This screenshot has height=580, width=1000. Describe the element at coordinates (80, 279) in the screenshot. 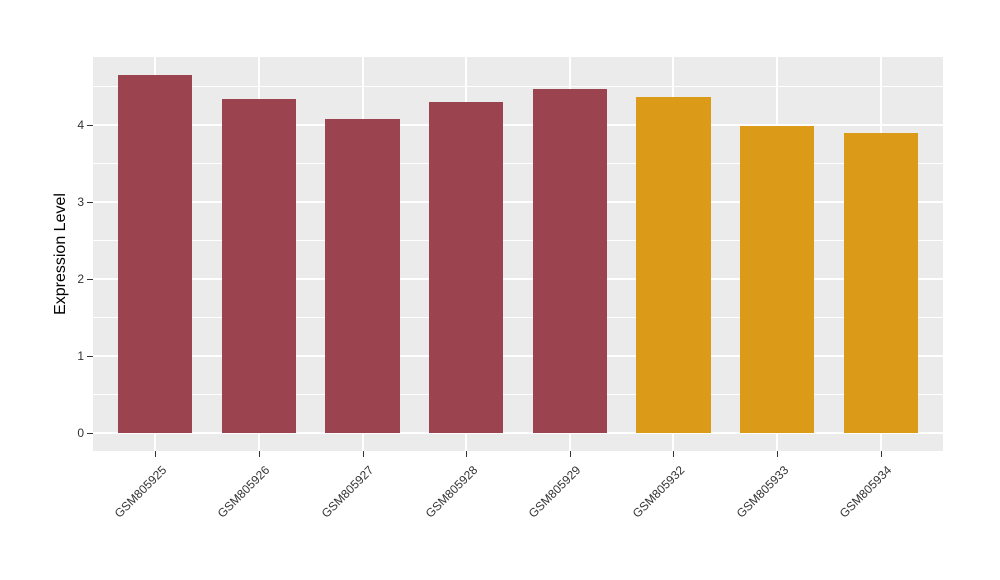

I see `y-tick-label: 2` at that location.